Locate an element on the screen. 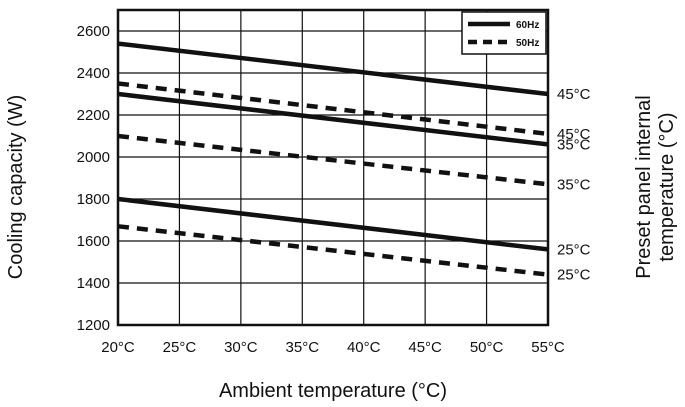  x-tick-label: 50°C is located at coordinates (487, 347).